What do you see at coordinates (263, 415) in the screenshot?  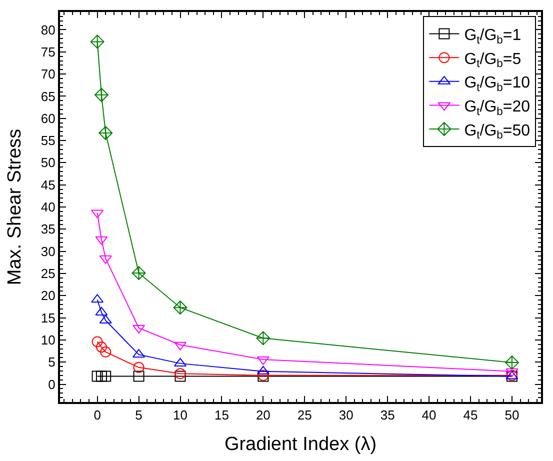 I see `x-tick-label: 20` at bounding box center [263, 415].